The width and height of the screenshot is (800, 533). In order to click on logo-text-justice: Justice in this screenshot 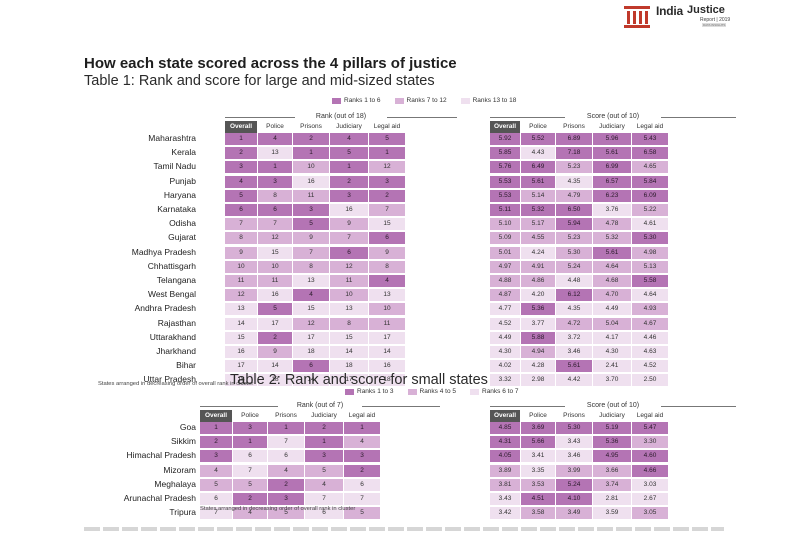, I will do `click(706, 10)`.